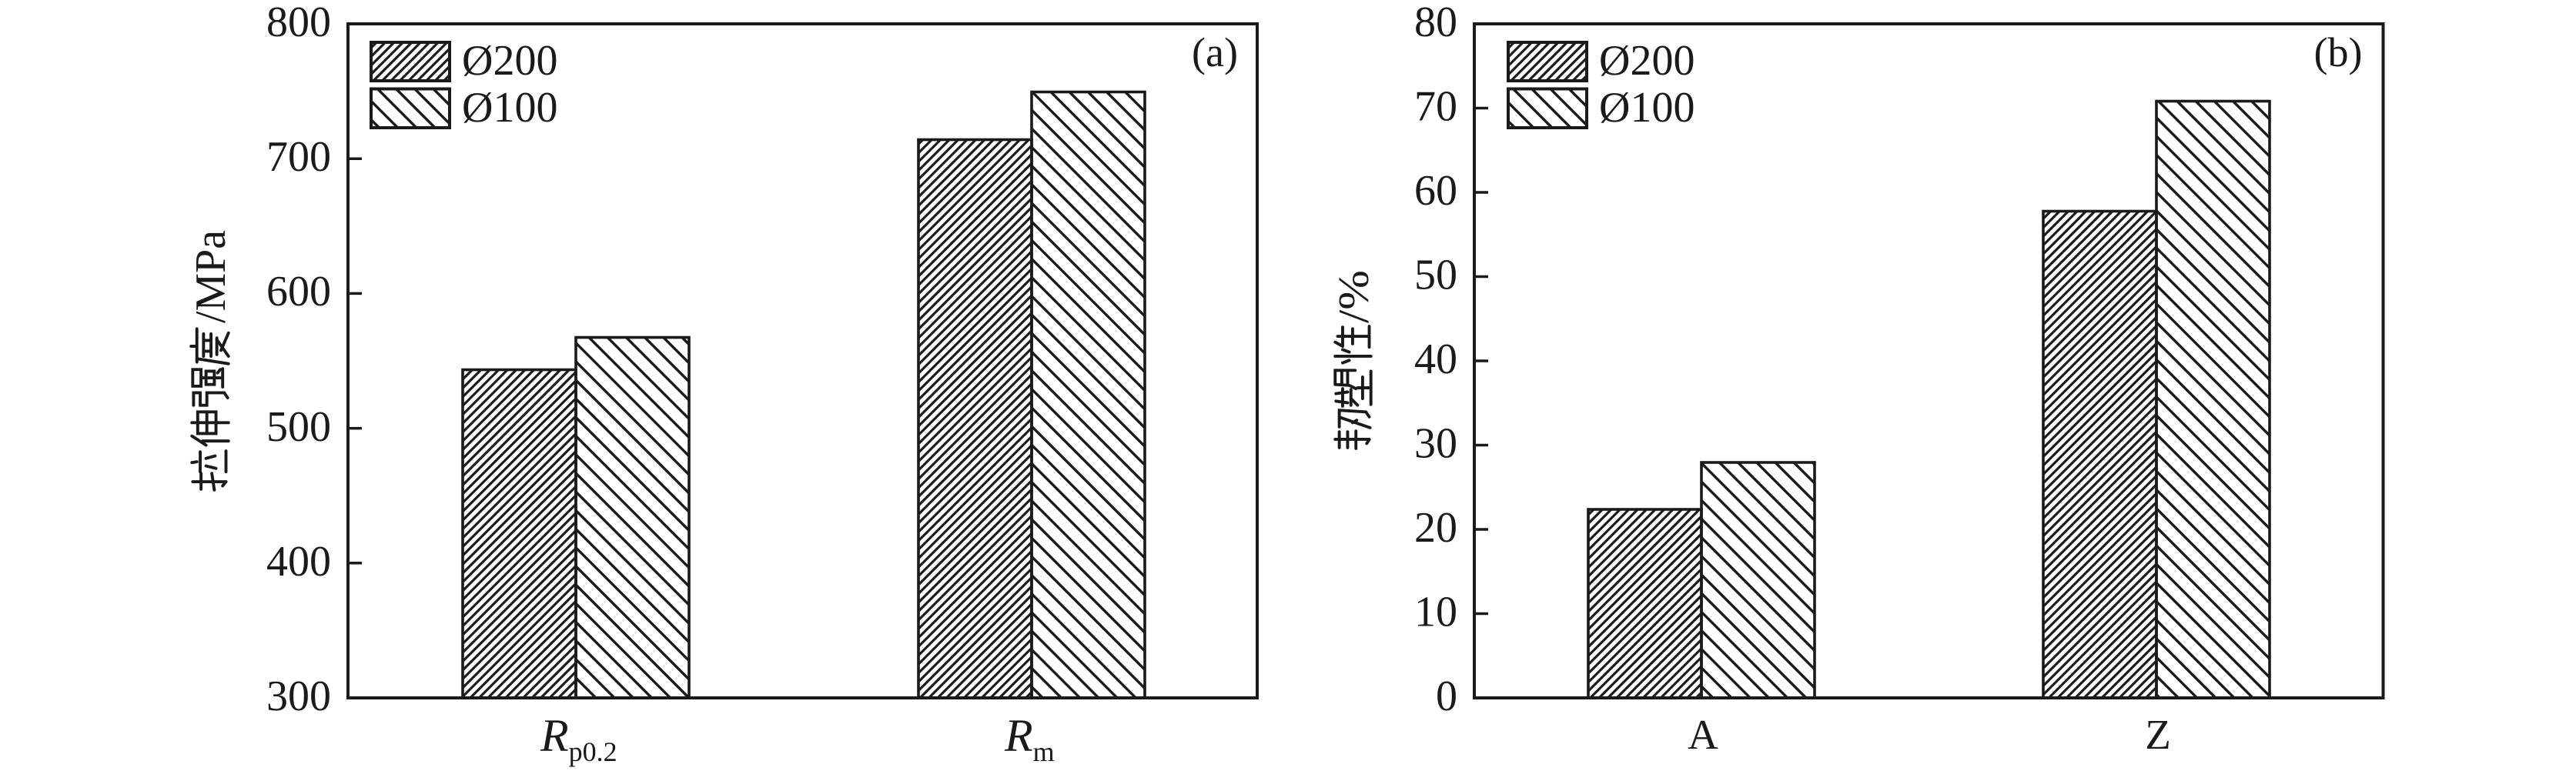  Describe the element at coordinates (1436, 612) in the screenshot. I see `svg-text: 10` at that location.